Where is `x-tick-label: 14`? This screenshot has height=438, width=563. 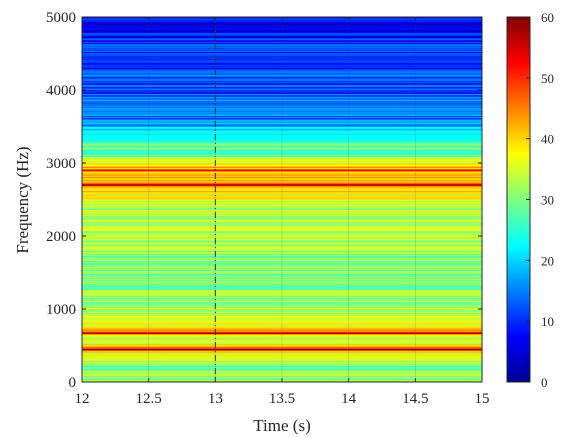 x-tick-label: 14 is located at coordinates (349, 399).